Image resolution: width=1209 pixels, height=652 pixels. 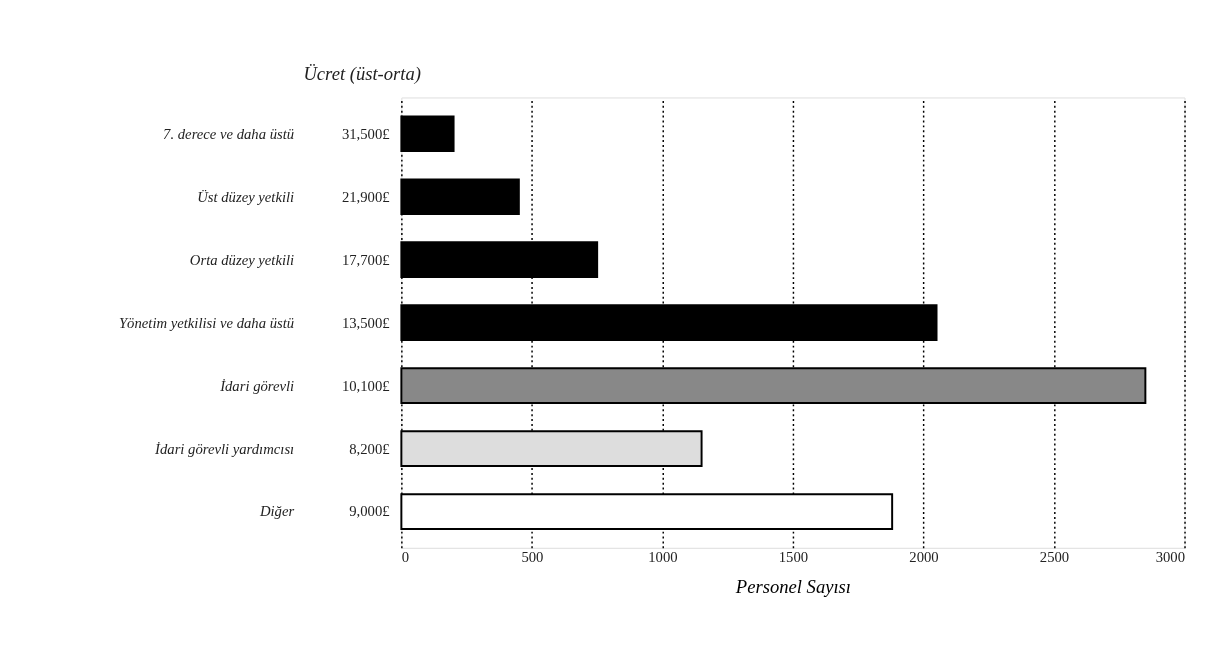 I want to click on text: 13,500£, so click(x=365, y=322).